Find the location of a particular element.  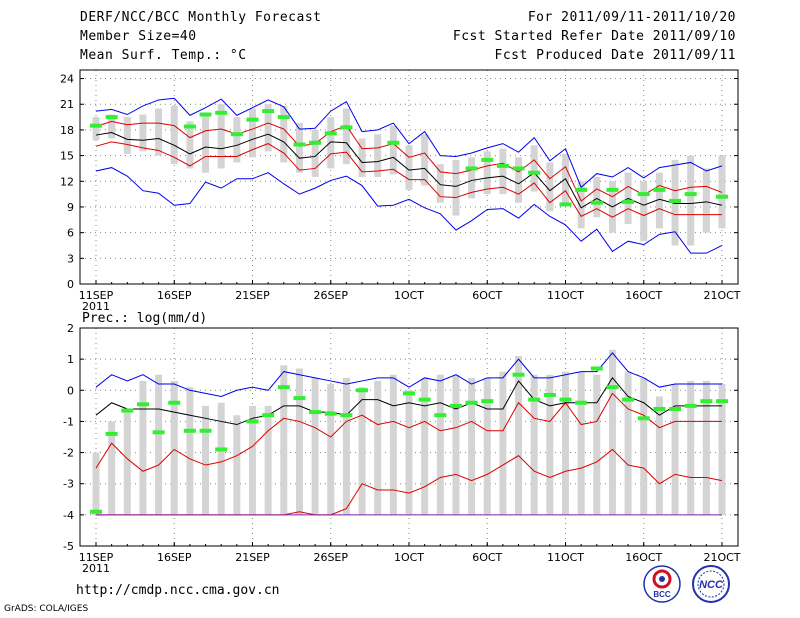

temp-spread-low-line is located at coordinates (408, 179).